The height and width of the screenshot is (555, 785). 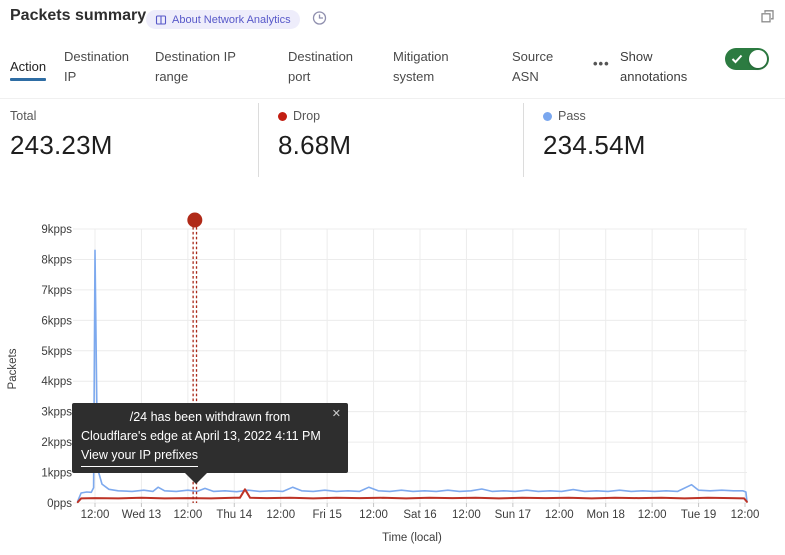 I want to click on stat-drop-value: 8.68M, so click(x=315, y=145).